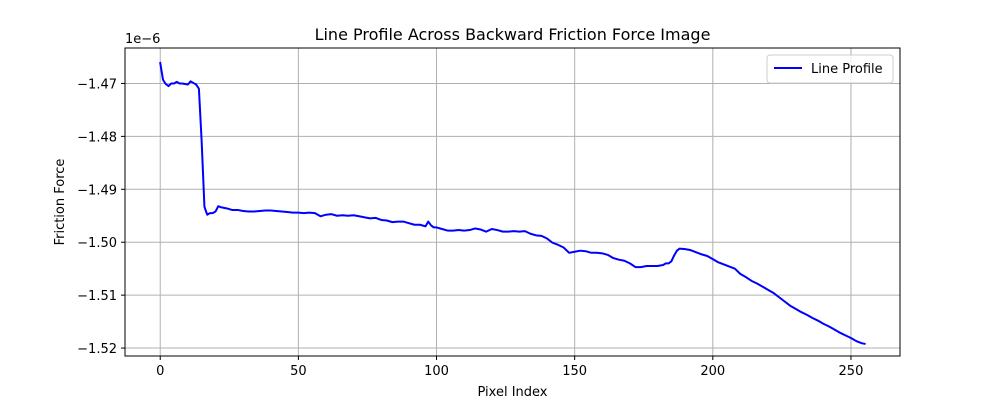 This screenshot has width=1000, height=400. I want to click on y-tick-label: −1.50, so click(97, 243).